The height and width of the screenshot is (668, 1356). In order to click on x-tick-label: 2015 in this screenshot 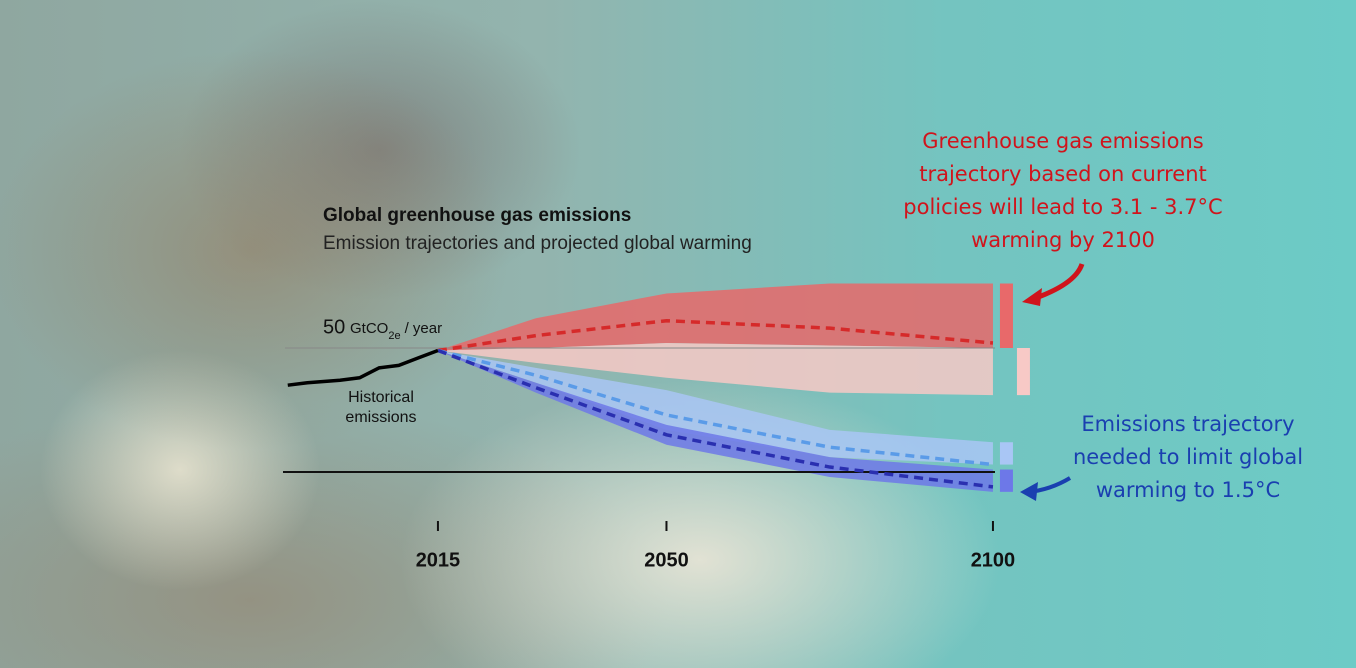, I will do `click(438, 560)`.